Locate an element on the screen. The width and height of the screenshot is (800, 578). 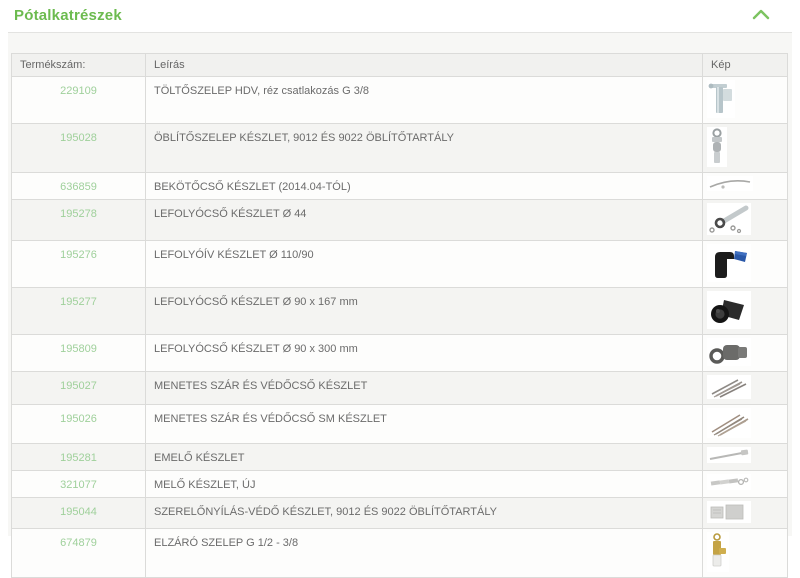
product-number-link: 195809 is located at coordinates (78, 349).